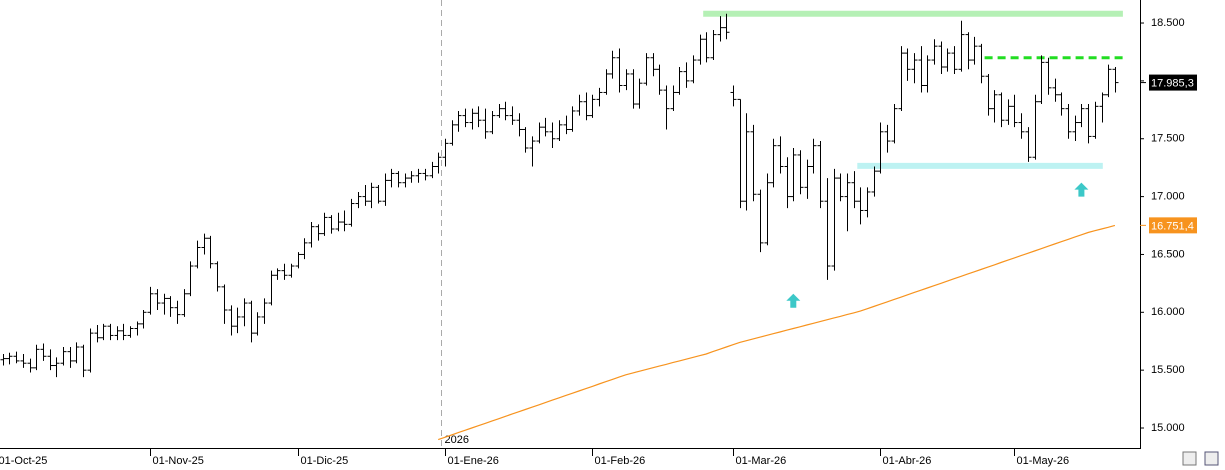 Image resolution: width=1225 pixels, height=470 pixels. I want to click on y-tick-label: 15.000, so click(1168, 428).